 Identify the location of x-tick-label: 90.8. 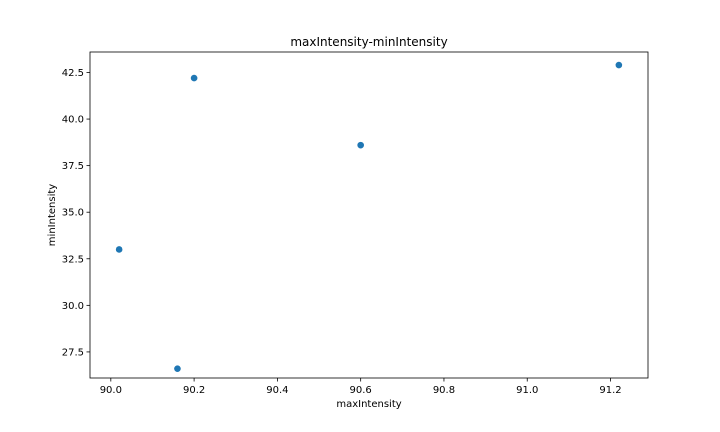
(444, 390).